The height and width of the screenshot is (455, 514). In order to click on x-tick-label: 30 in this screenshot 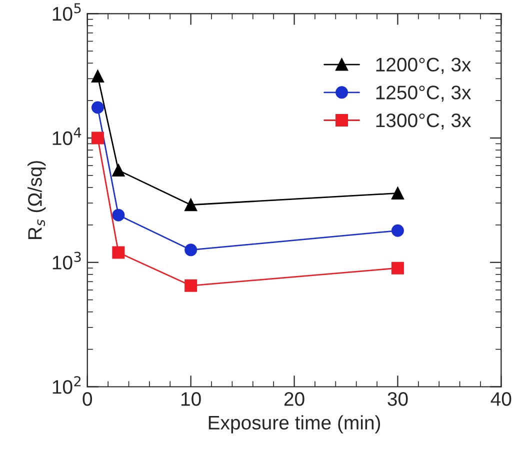, I will do `click(398, 399)`.